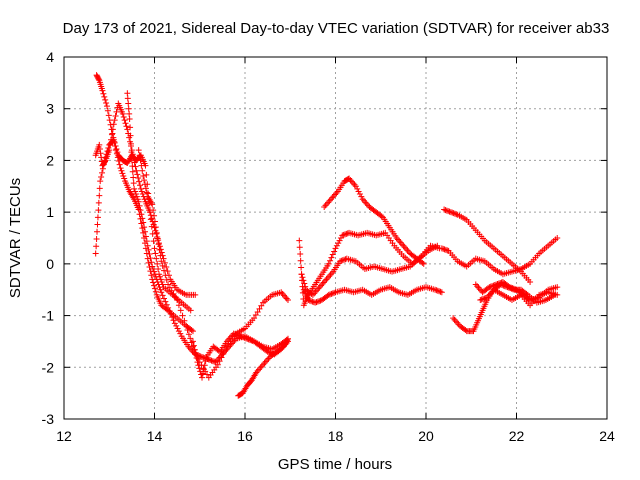 The height and width of the screenshot is (480, 640). I want to click on y-tick-label: -3, so click(48, 419).